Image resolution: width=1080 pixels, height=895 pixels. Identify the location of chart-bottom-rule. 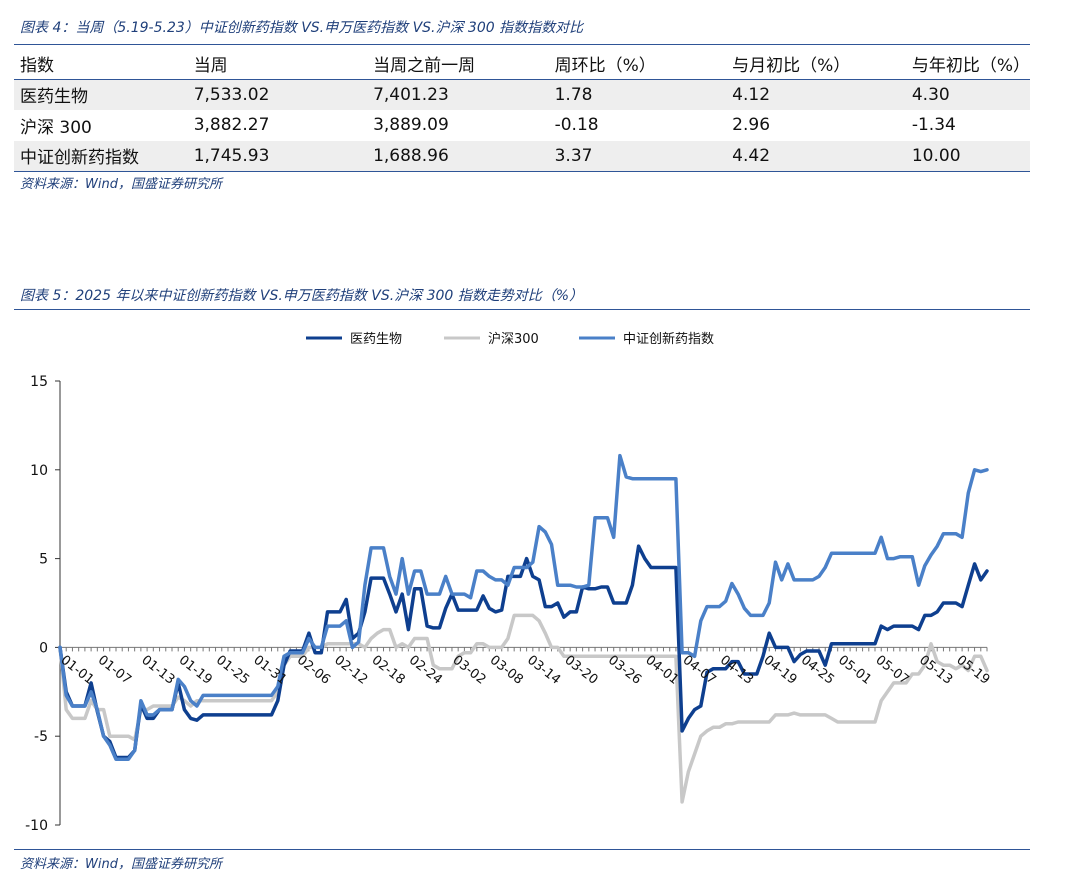
(522, 849).